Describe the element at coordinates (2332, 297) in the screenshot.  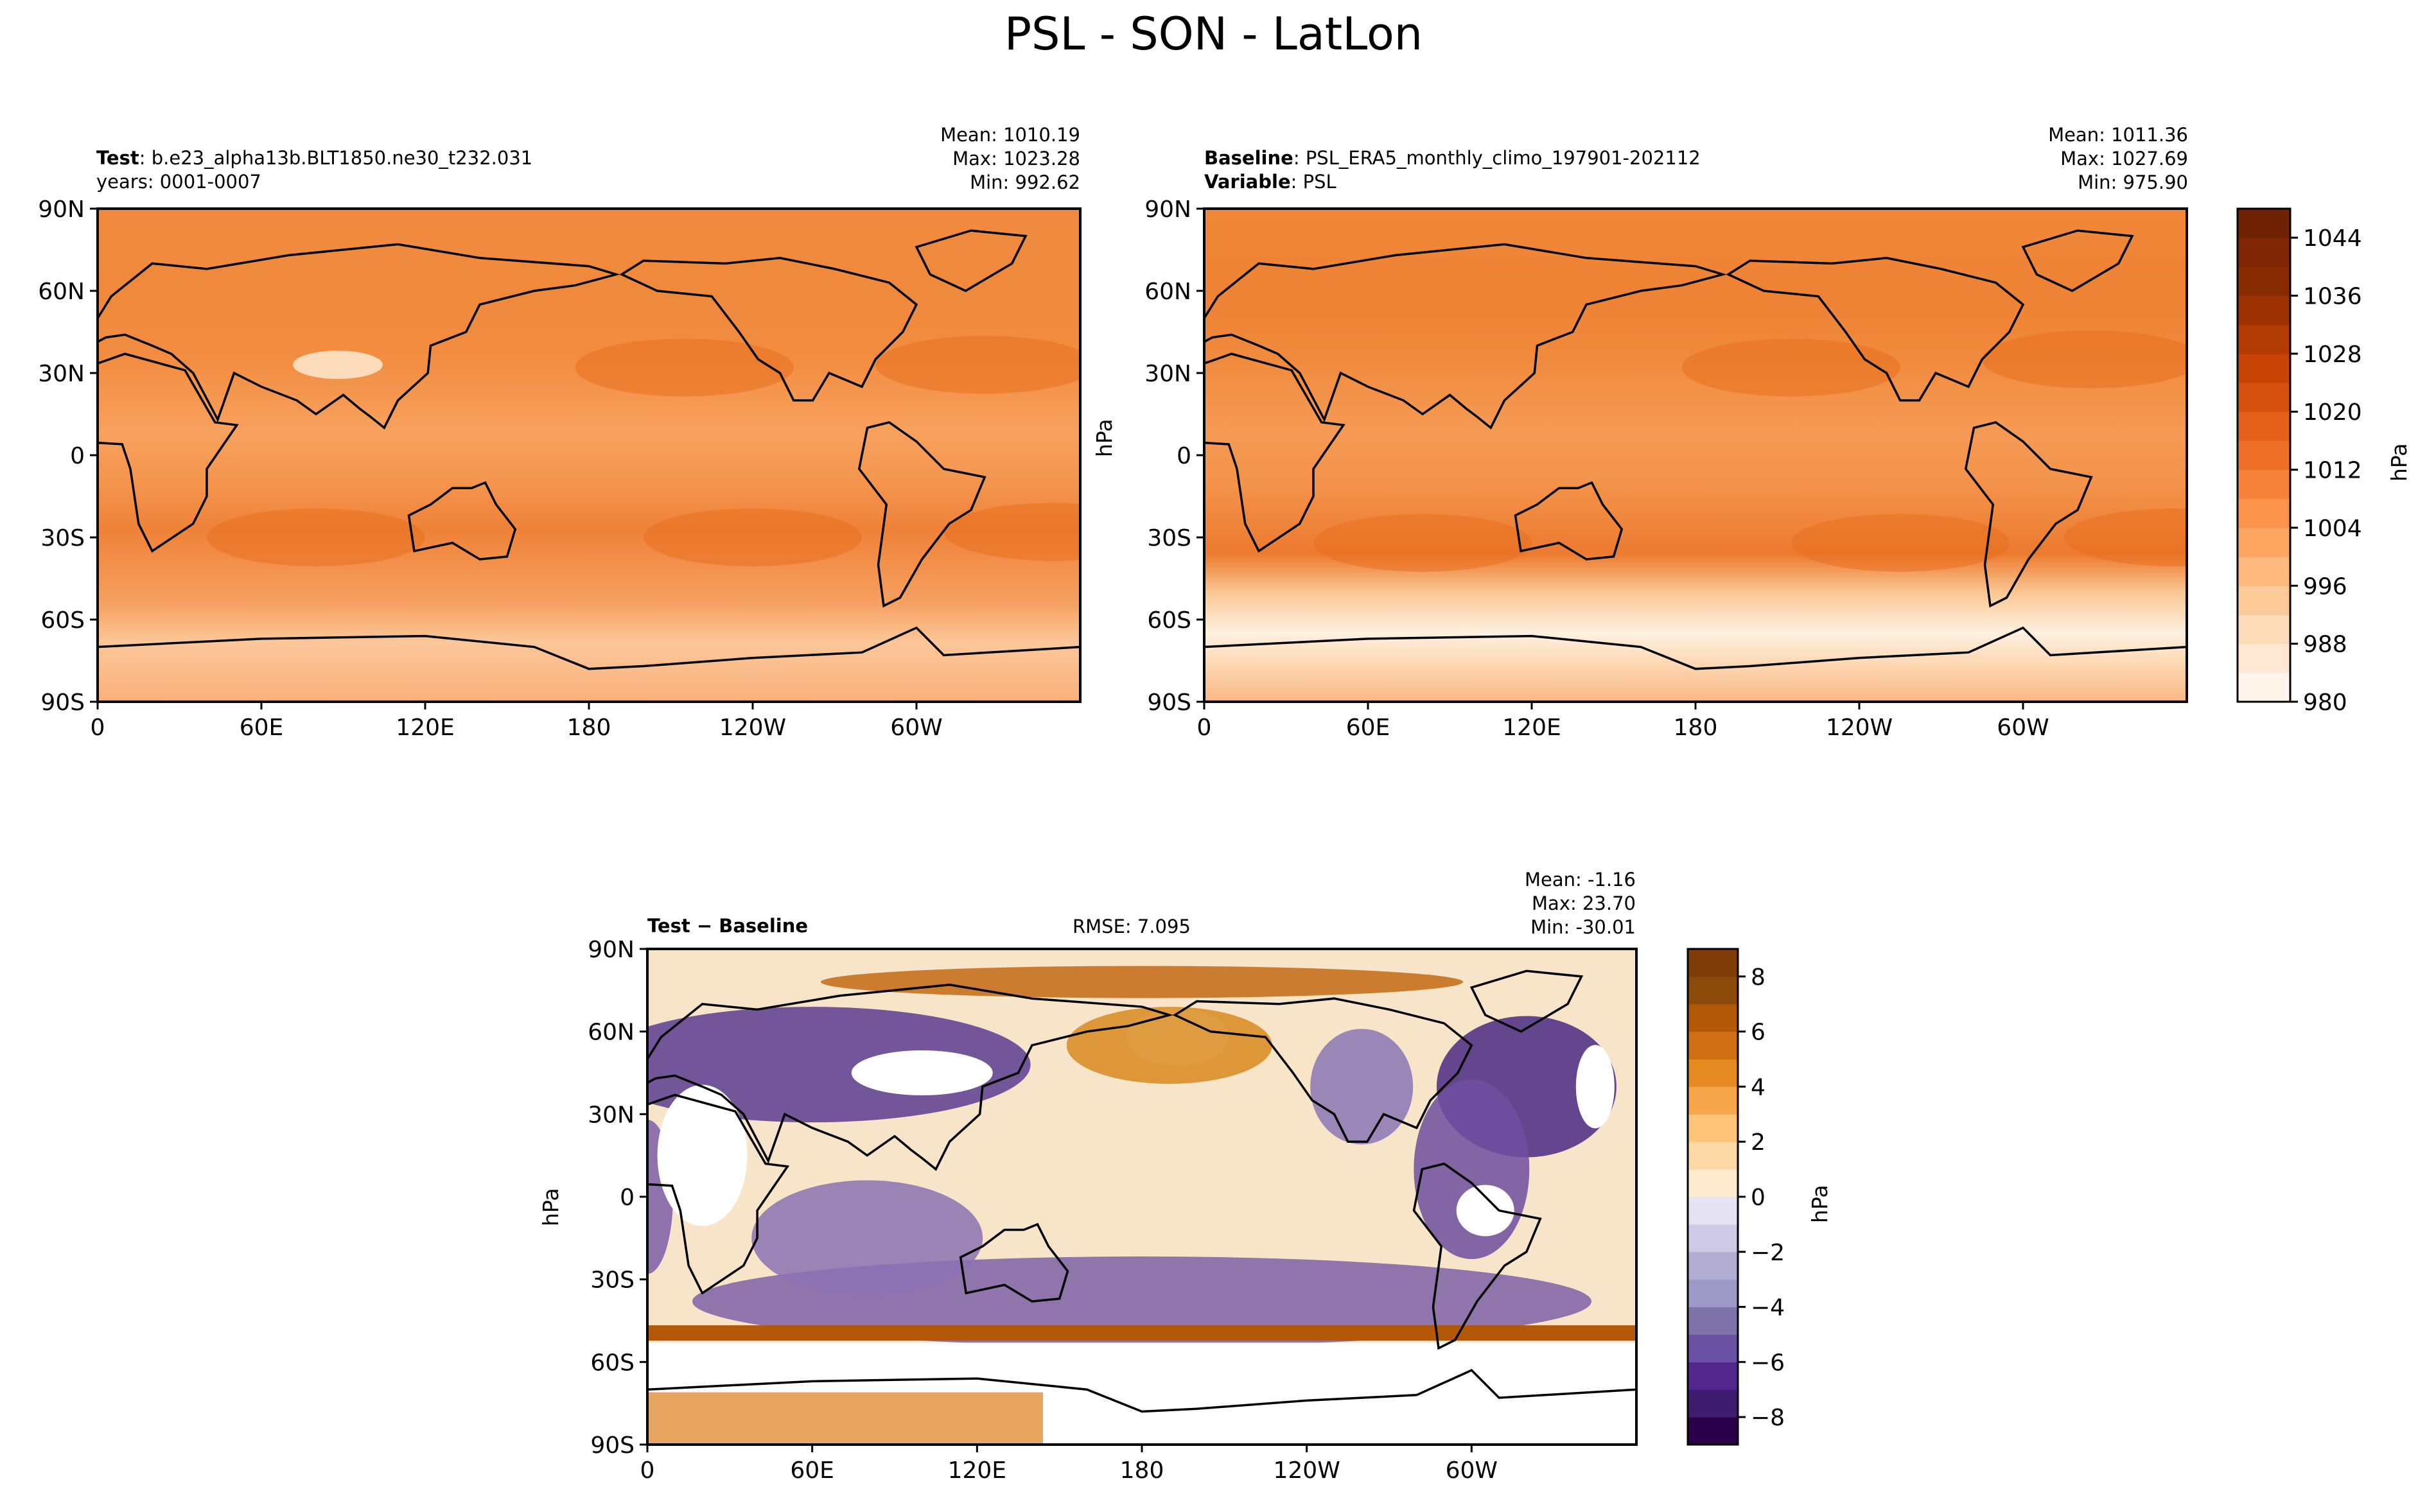
I see `colorbar-tick-label: 1036` at that location.